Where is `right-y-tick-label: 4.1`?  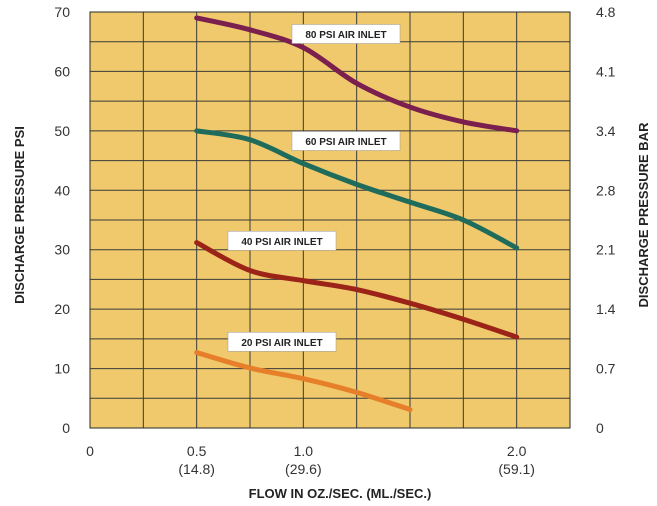 right-y-tick-label: 4.1 is located at coordinates (606, 71).